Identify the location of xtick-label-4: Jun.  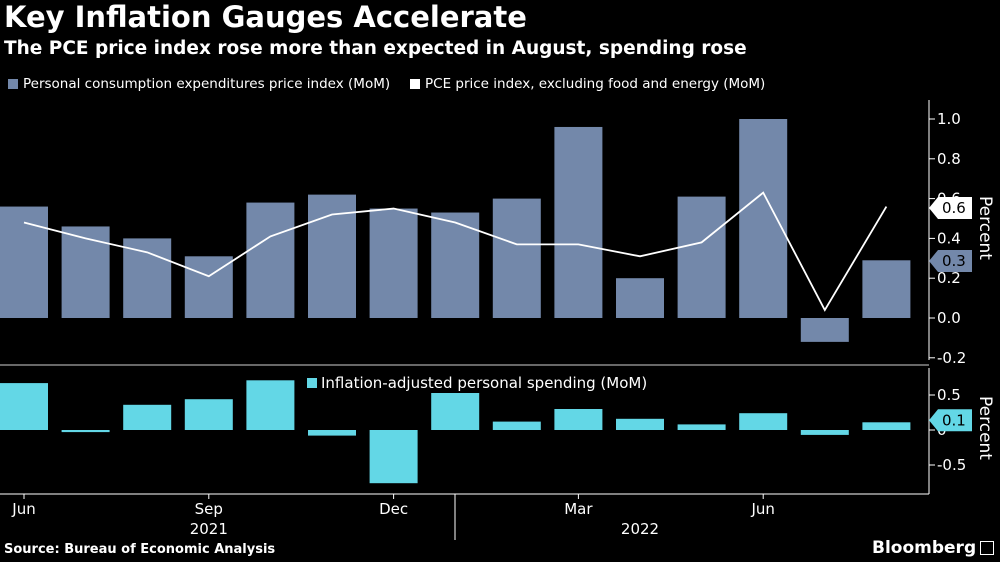
(762, 509).